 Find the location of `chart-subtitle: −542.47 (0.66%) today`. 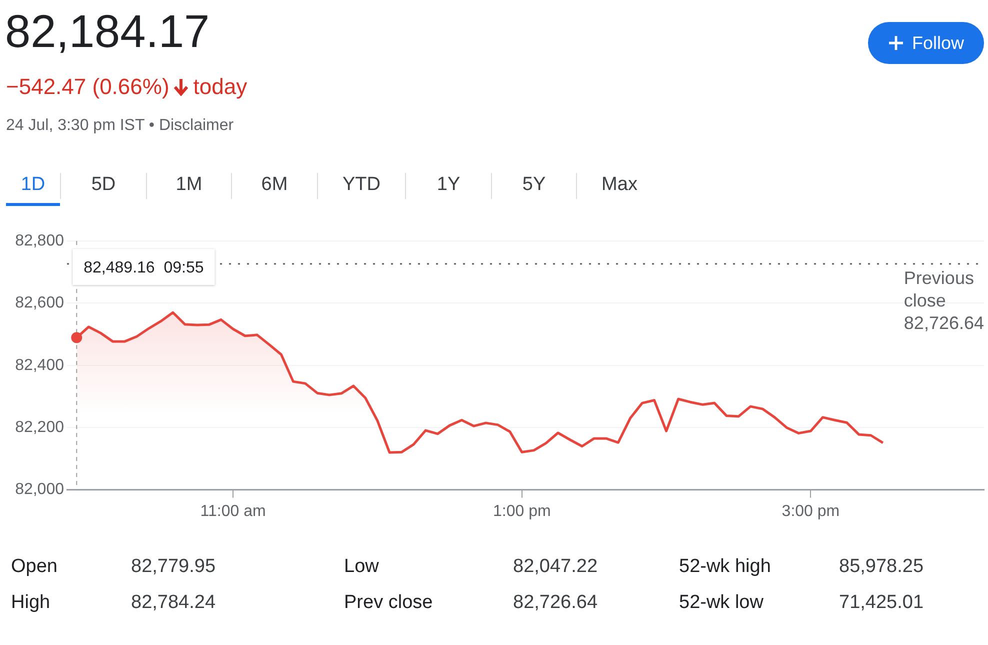

chart-subtitle: −542.47 (0.66%) today is located at coordinates (127, 87).